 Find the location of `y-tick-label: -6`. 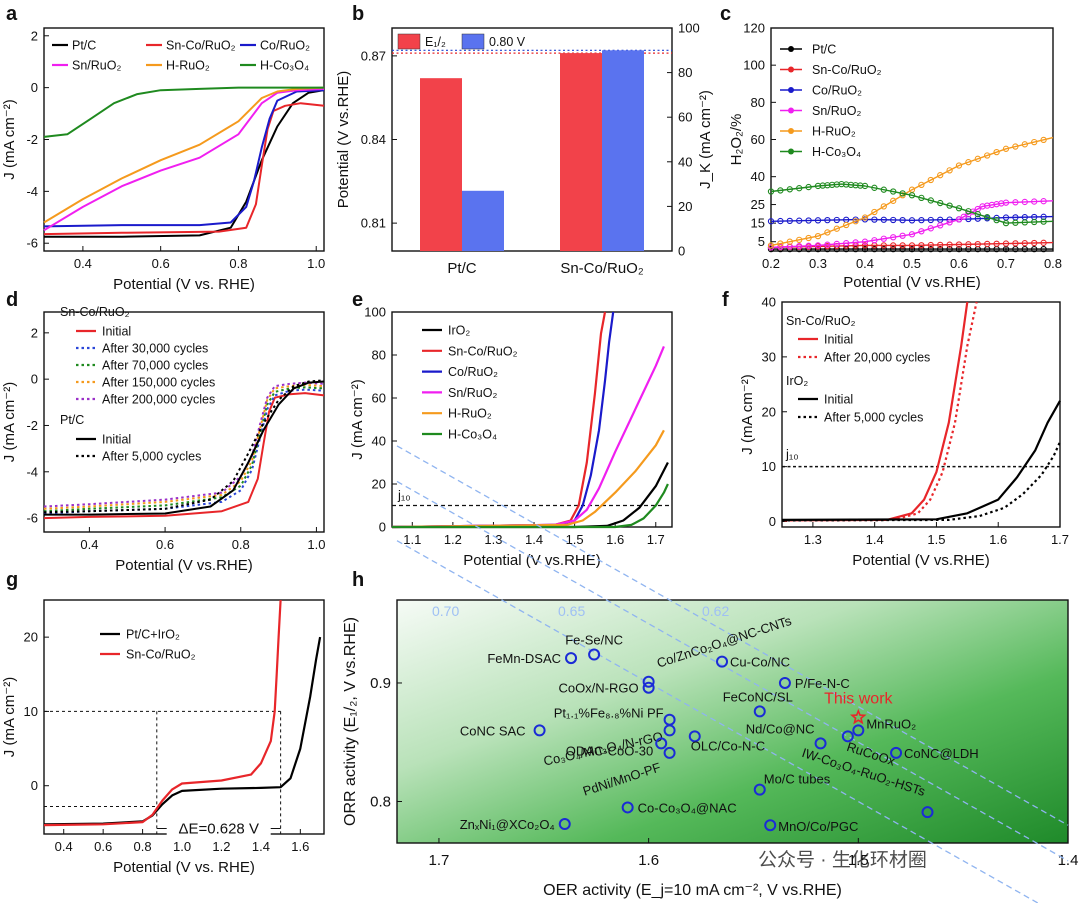

y-tick-label: -6 is located at coordinates (32, 518).